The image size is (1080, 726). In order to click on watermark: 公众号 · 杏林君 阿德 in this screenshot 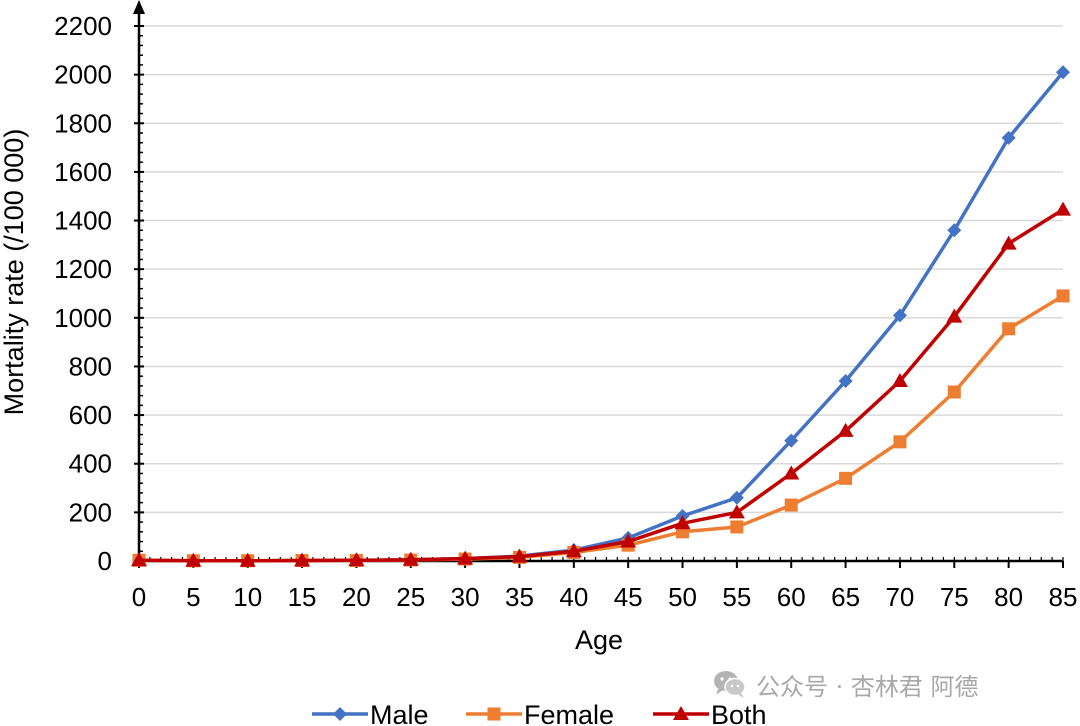, I will do `click(845, 684)`.